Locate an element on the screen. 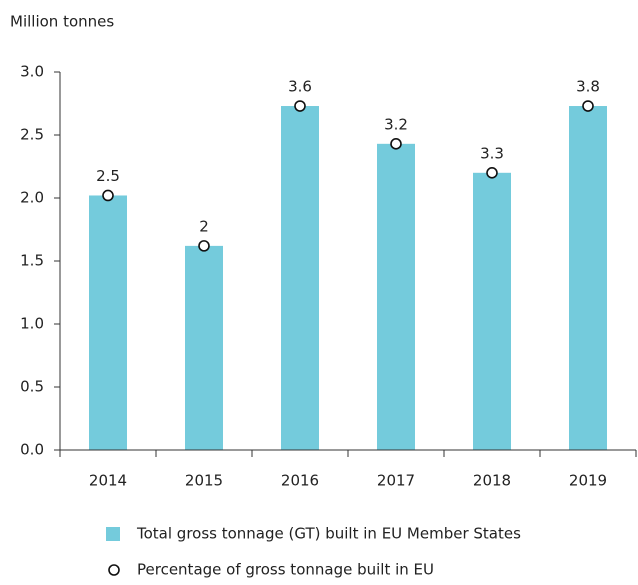 The width and height of the screenshot is (638, 585). data-label: 2 is located at coordinates (204, 226).